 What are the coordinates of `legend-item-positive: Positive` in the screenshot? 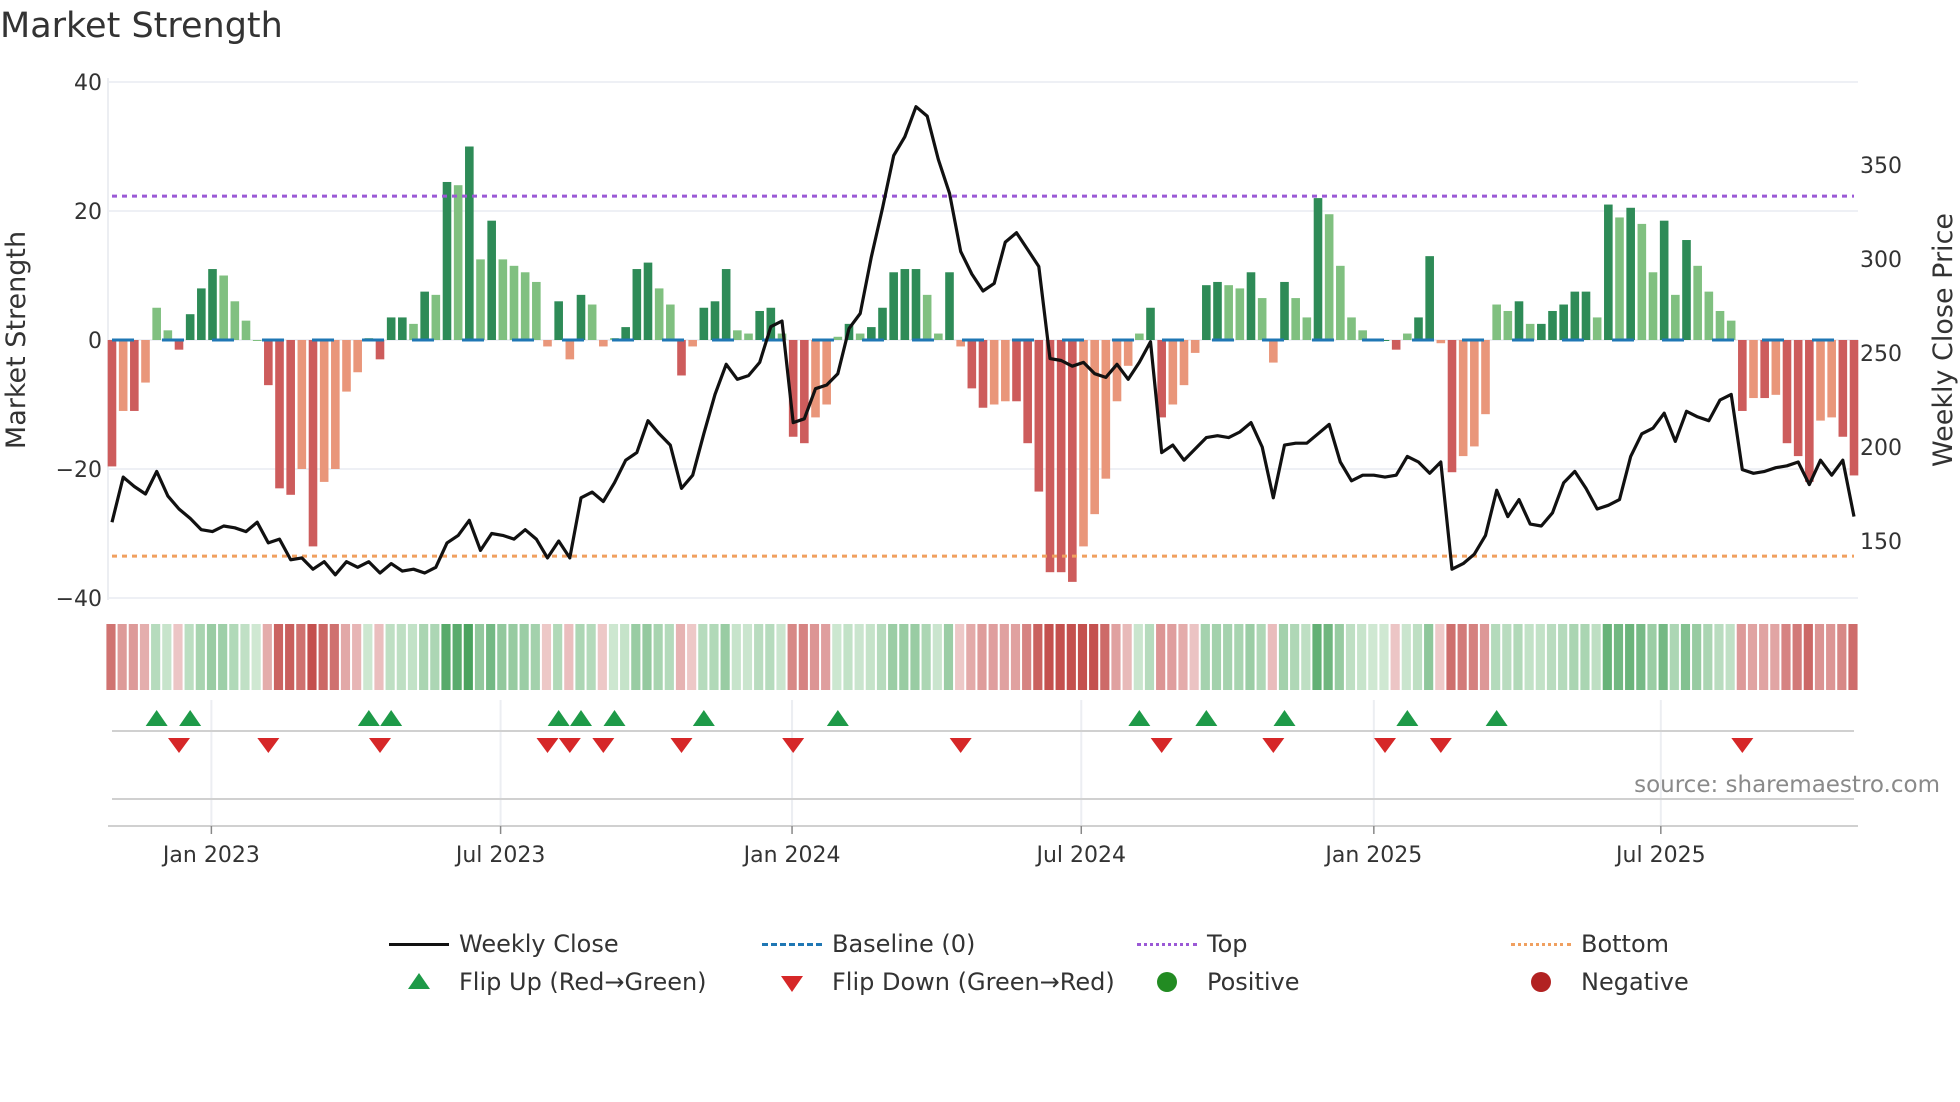 It's located at (1218, 982).